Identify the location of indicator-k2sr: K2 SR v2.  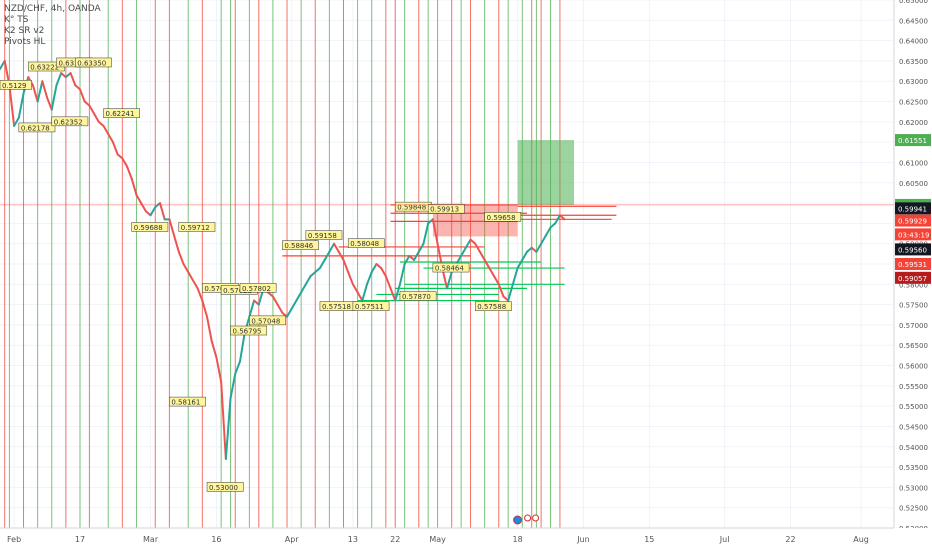
(24, 31).